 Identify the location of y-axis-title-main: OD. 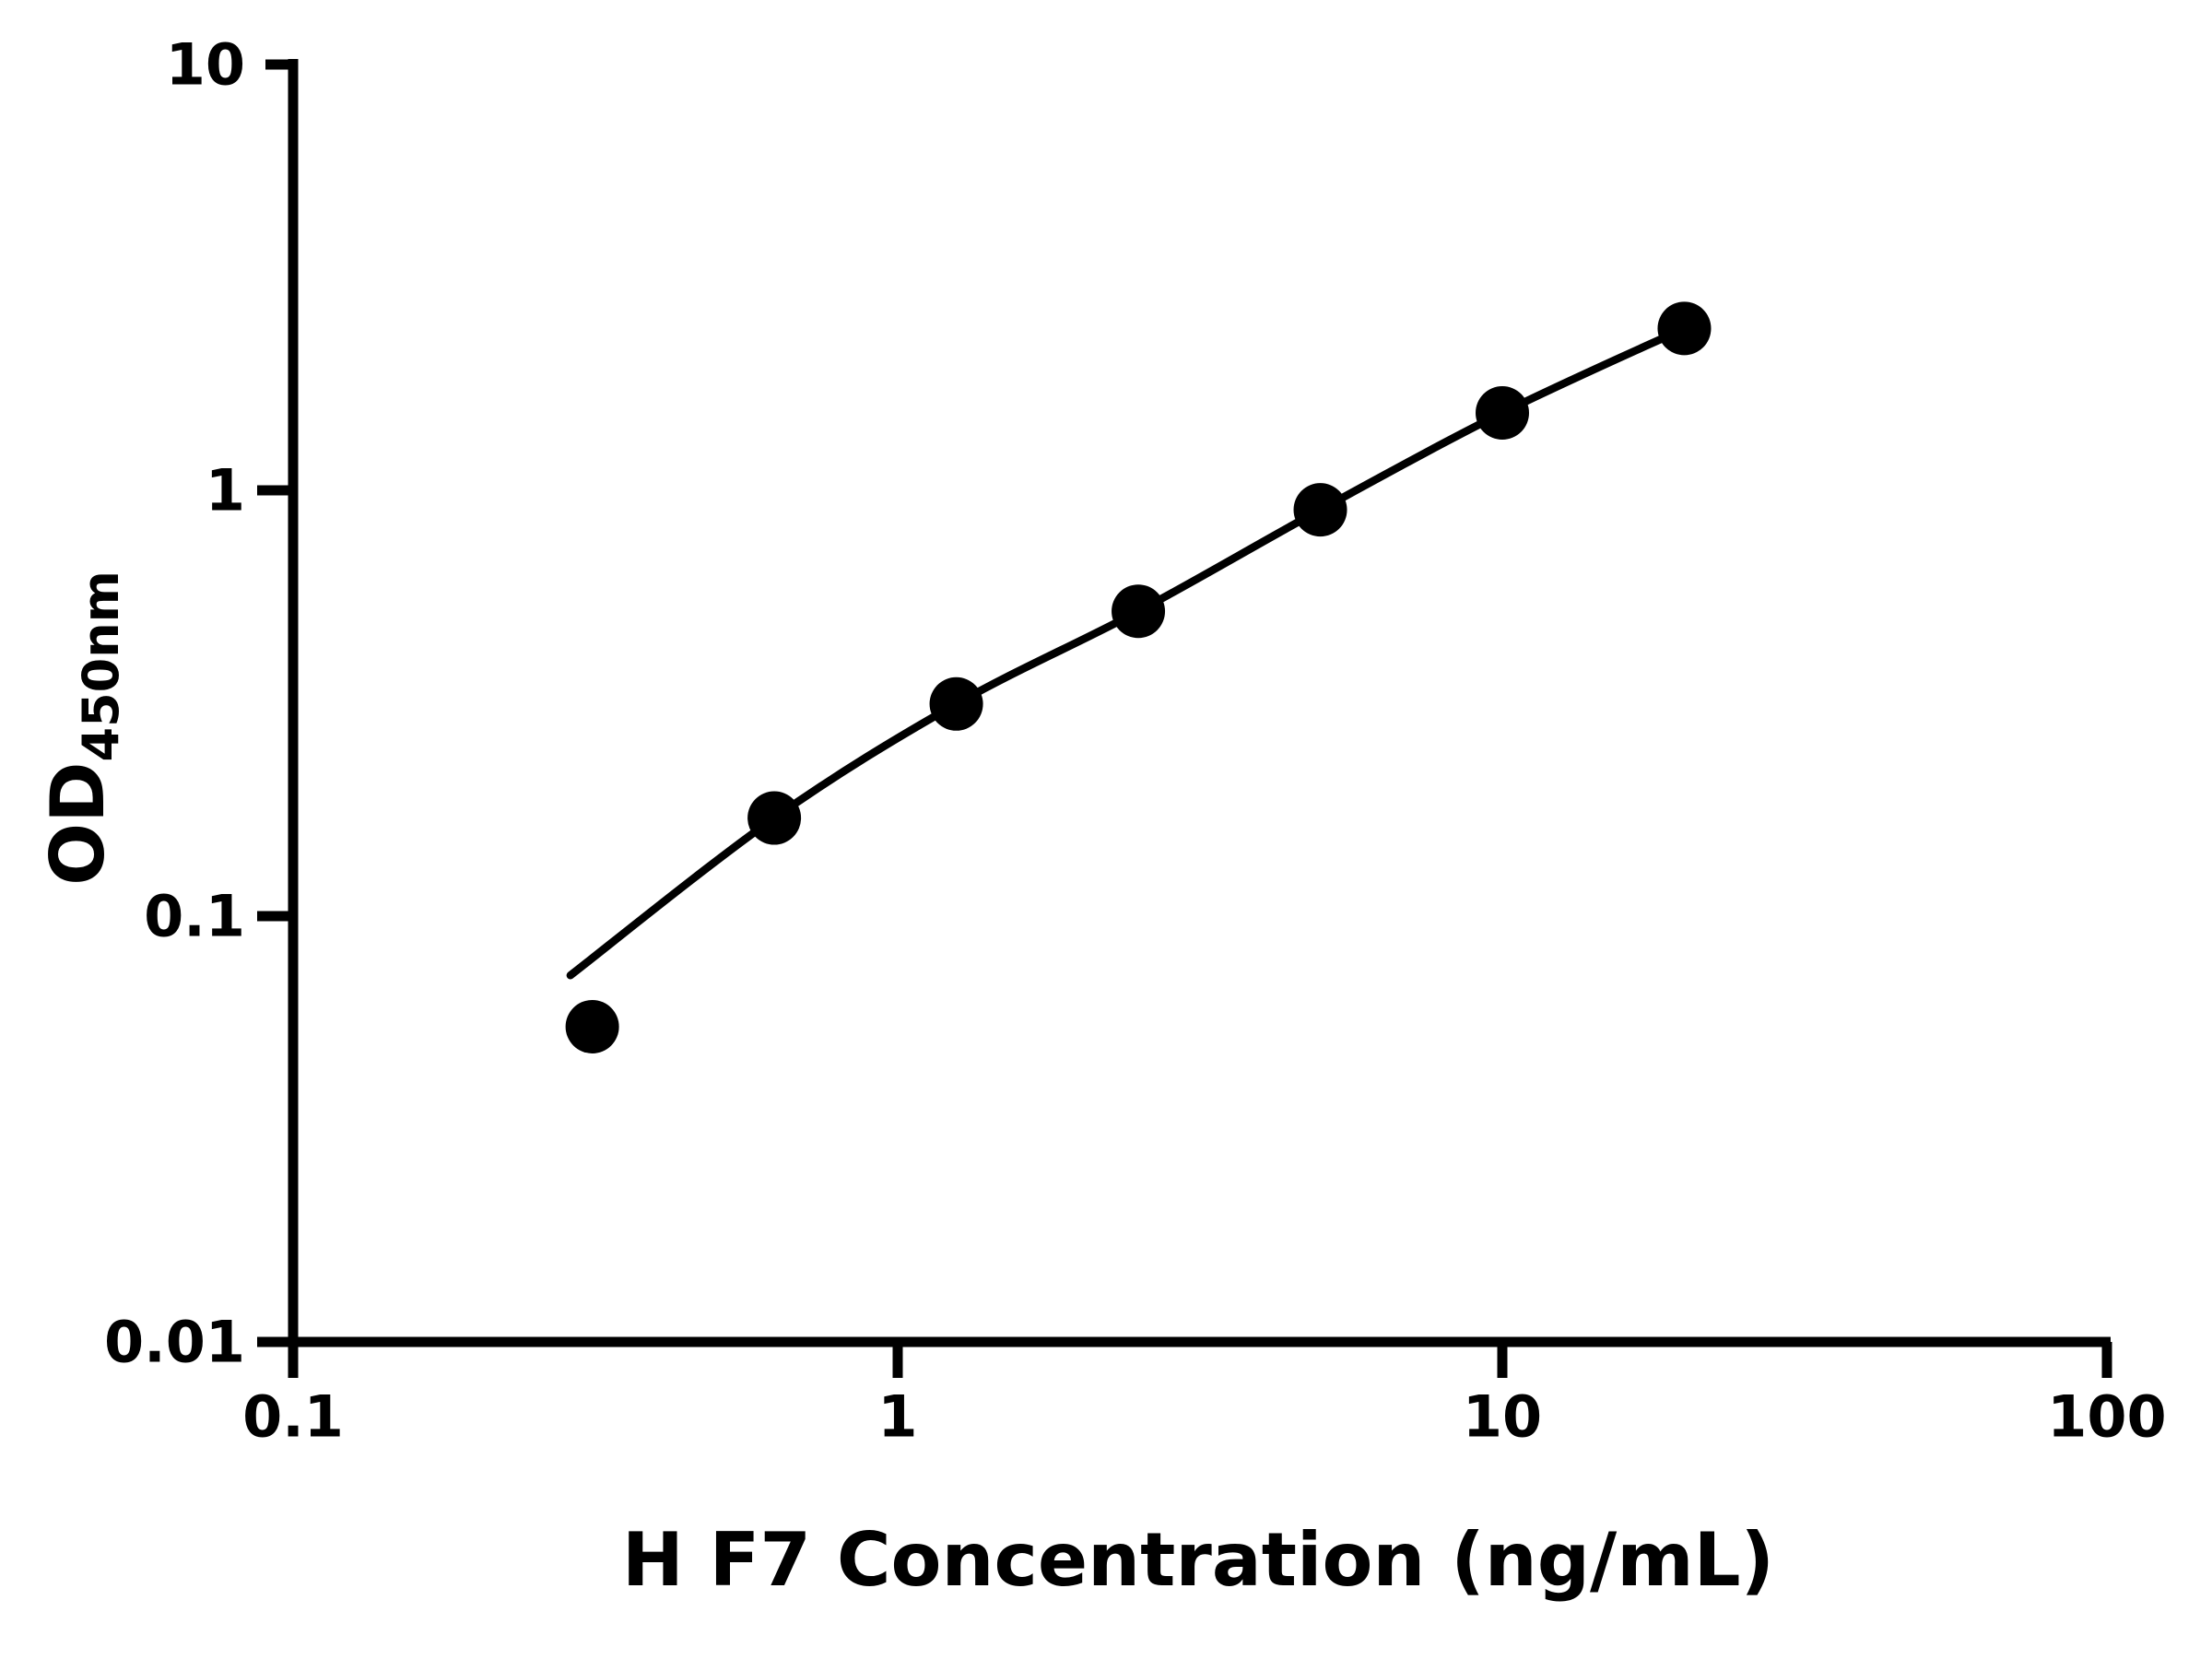
(78, 824).